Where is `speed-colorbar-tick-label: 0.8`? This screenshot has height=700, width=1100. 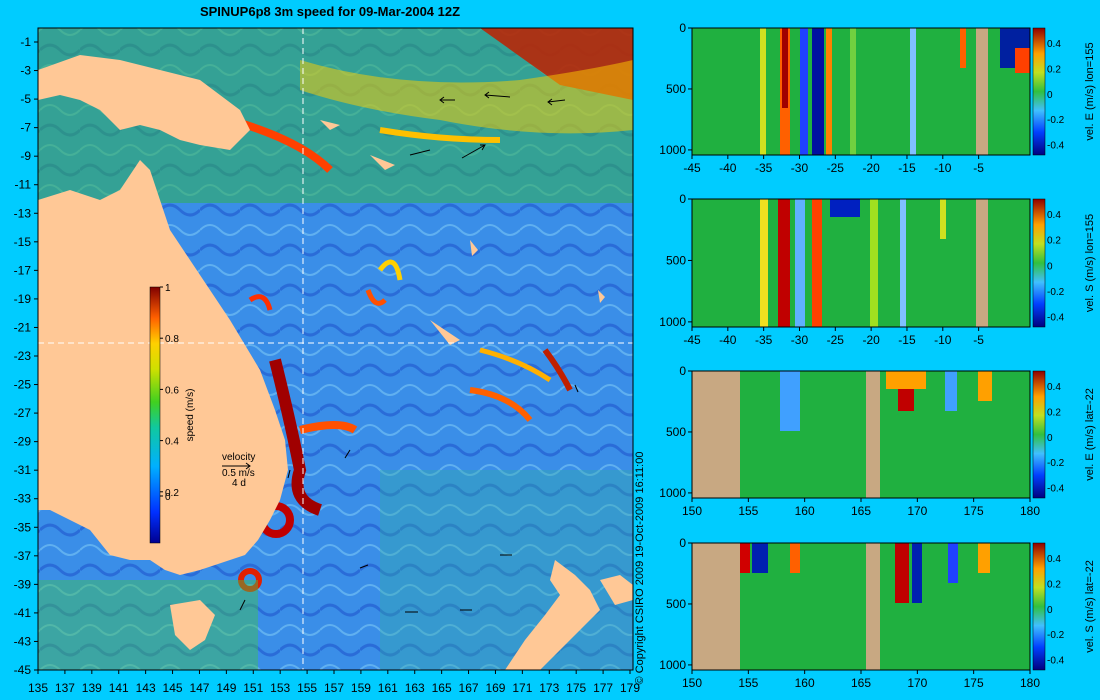
speed-colorbar-tick-label: 0.8 is located at coordinates (172, 339).